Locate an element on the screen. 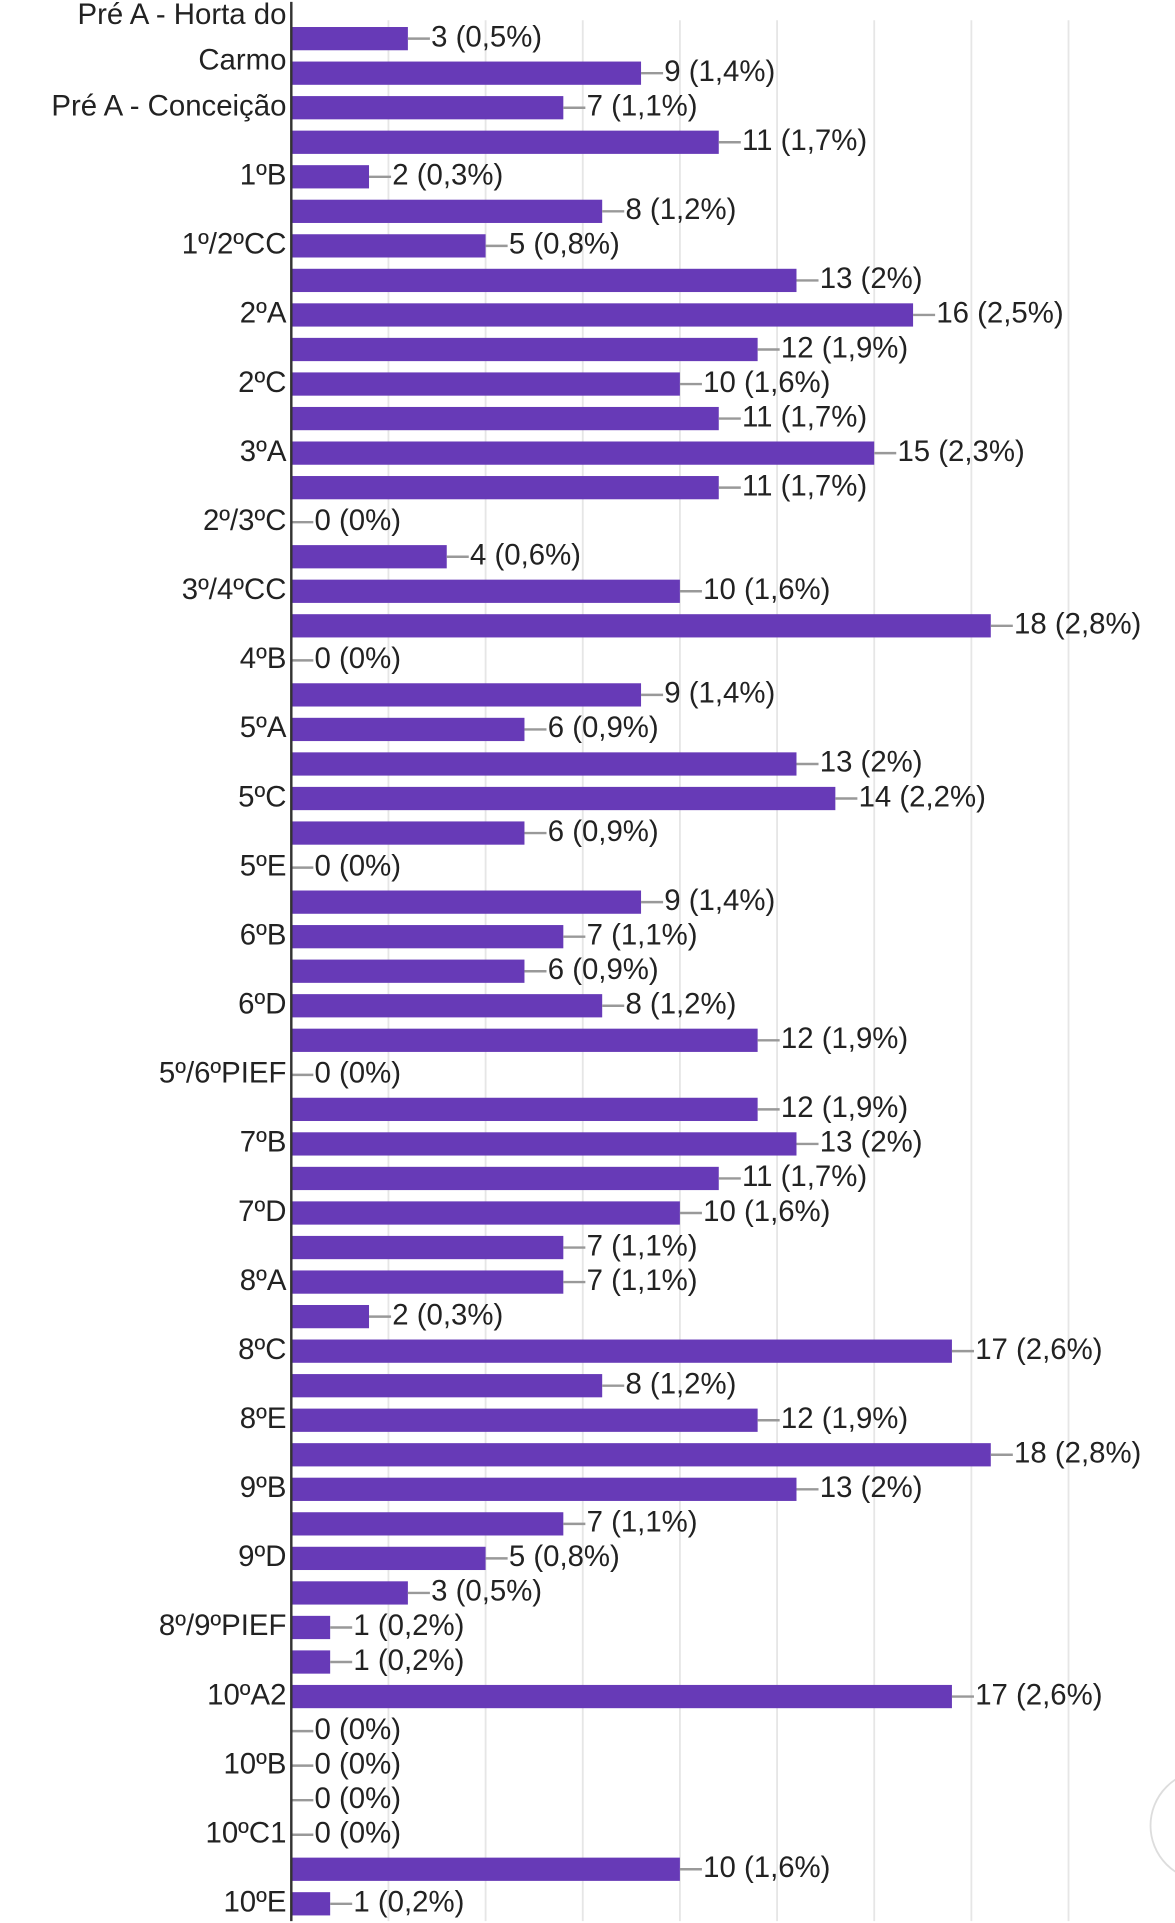 The height and width of the screenshot is (1923, 1175). y-tick-label: 6ºD is located at coordinates (262, 1004).